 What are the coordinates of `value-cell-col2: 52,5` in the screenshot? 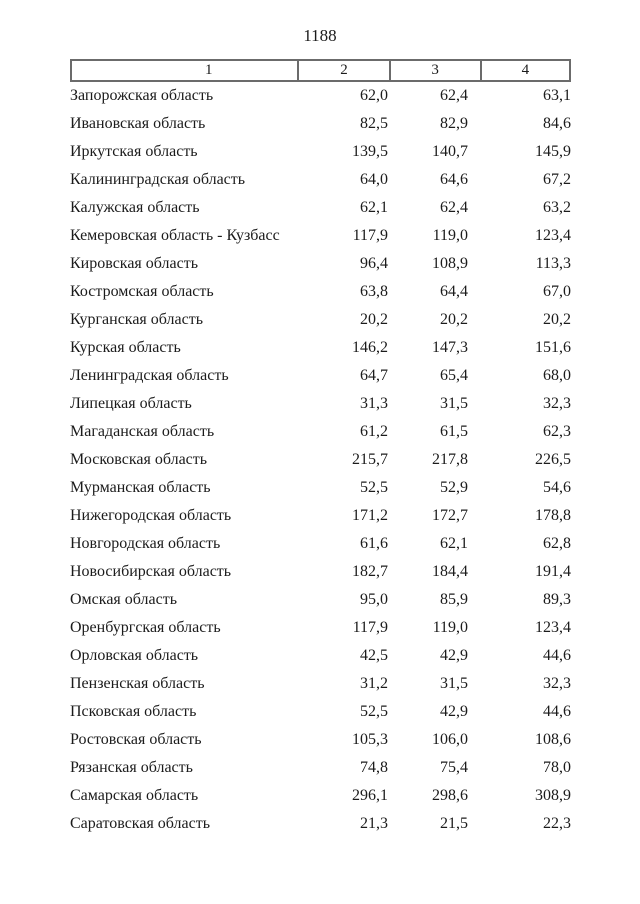 It's located at (374, 487).